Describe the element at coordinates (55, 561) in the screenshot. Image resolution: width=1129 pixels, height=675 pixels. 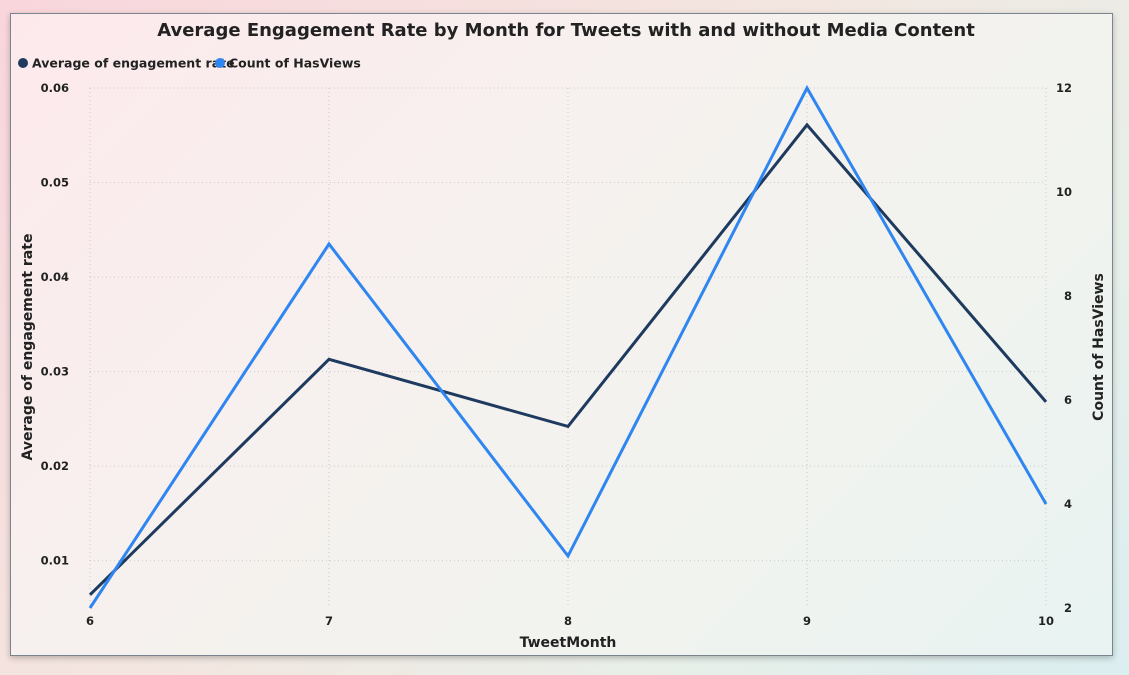
I see `y-tick-label: 0.01` at that location.